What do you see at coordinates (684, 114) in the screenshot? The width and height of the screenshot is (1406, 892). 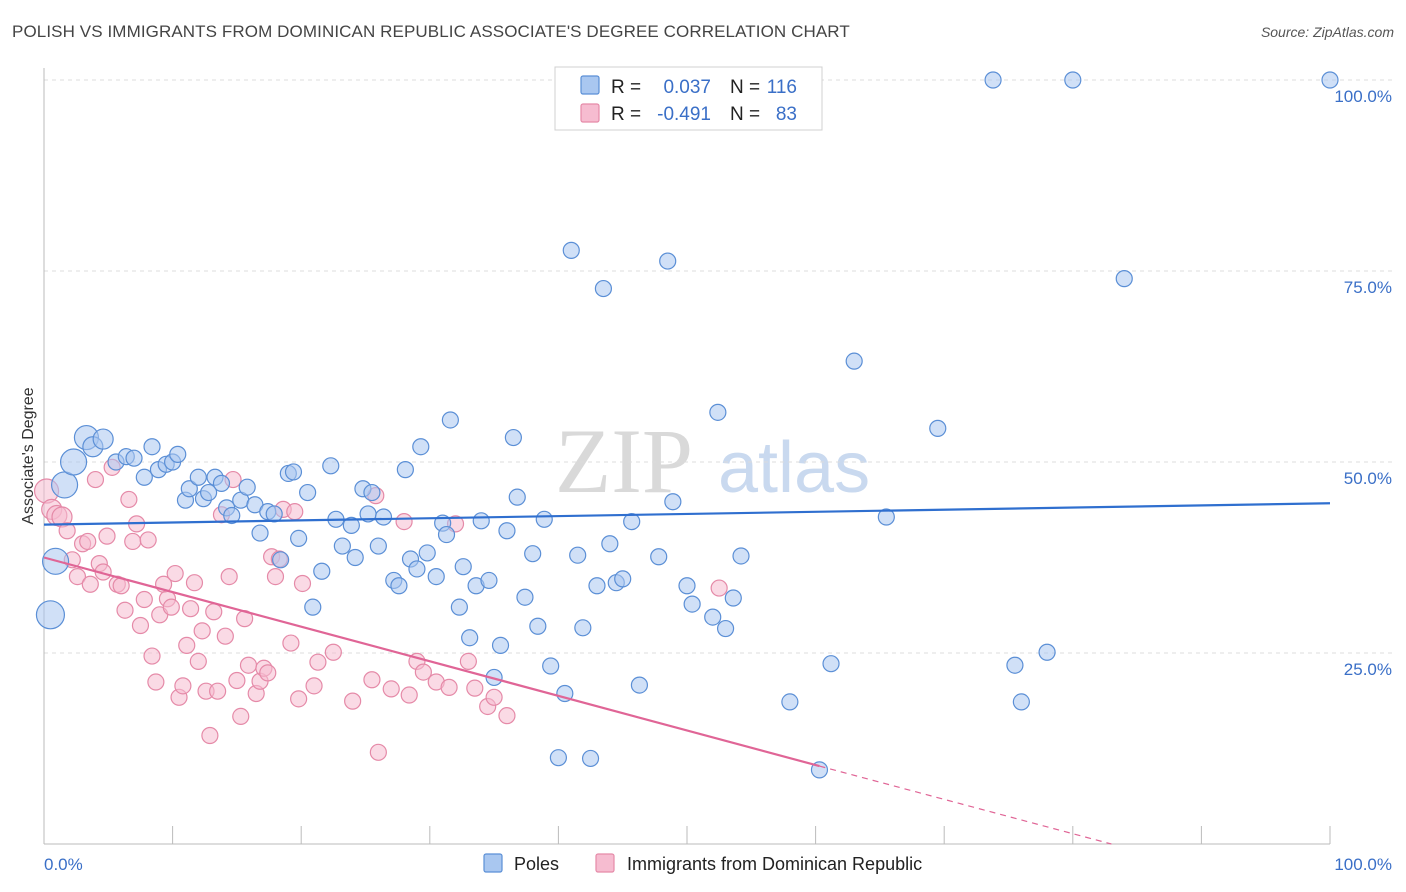 I see `legend-r-value-dominican: -0.491` at bounding box center [684, 114].